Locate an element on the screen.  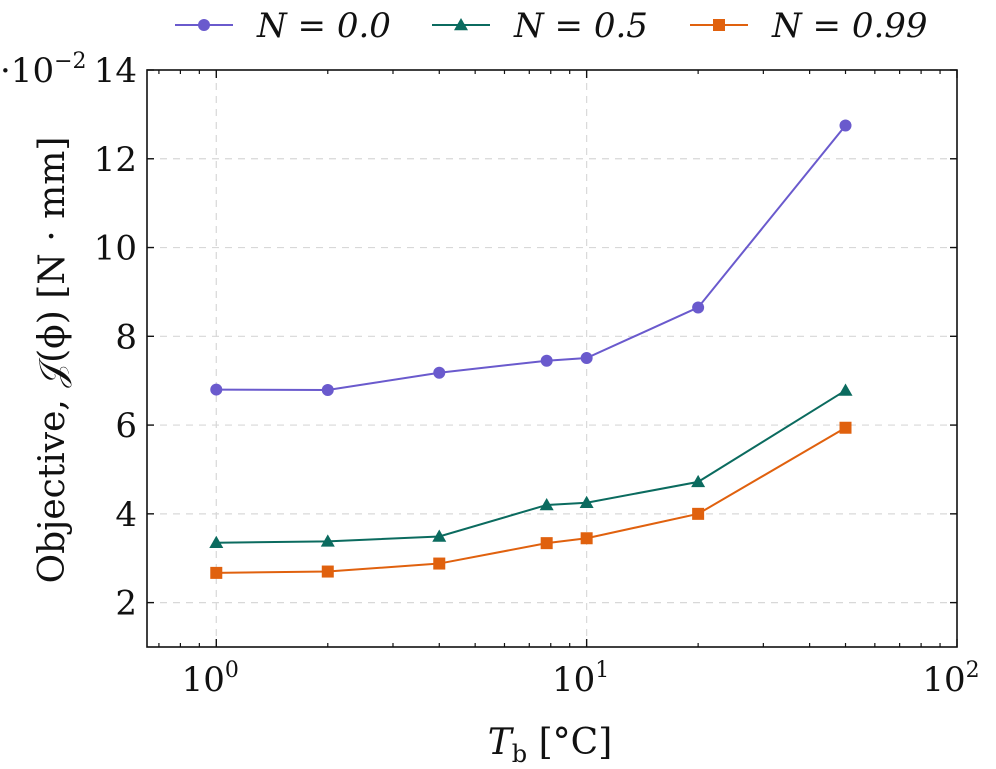
legend-item: N = 0.5 is located at coordinates (540, 26).